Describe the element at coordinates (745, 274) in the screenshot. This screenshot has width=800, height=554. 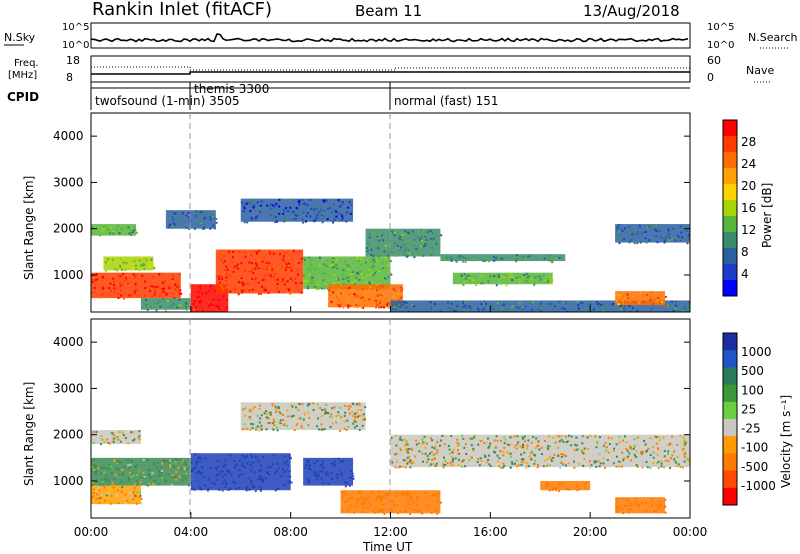
I see `power-cbar-tick-6: 4` at that location.